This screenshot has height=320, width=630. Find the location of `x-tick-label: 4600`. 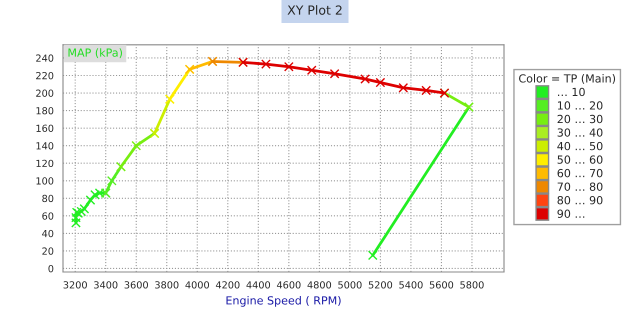

x-tick-label: 4600 is located at coordinates (288, 285).